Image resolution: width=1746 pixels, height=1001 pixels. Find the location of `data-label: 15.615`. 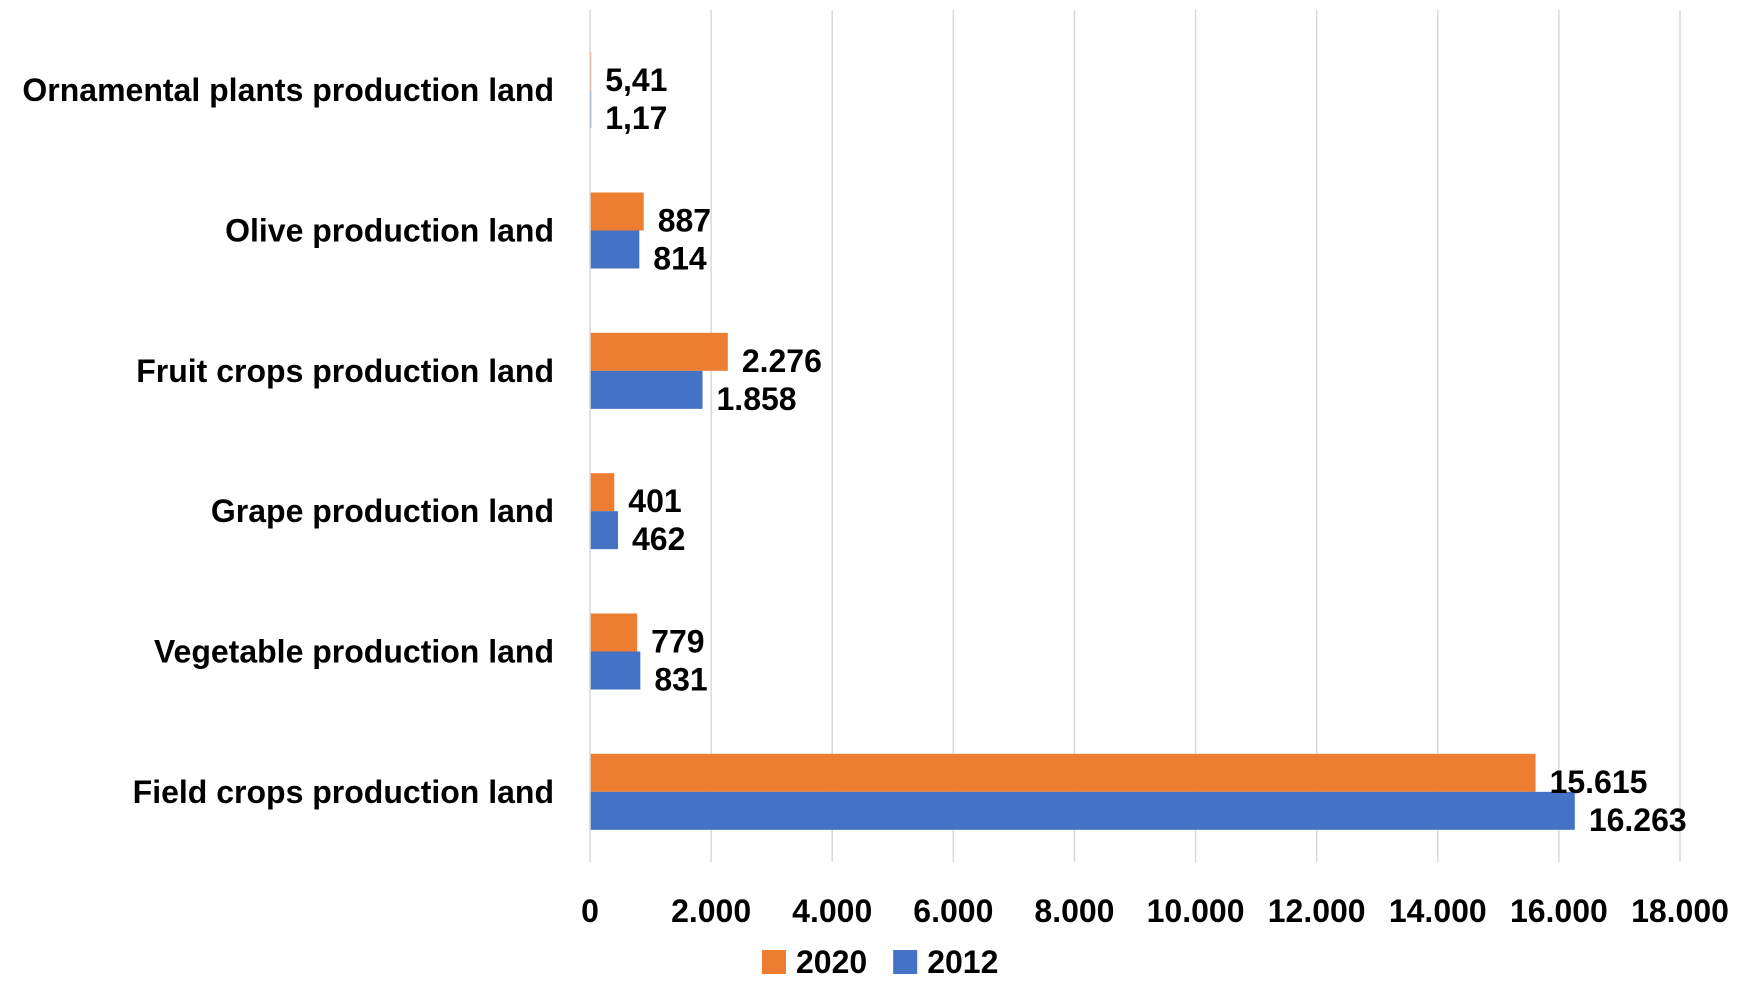

data-label: 15.615 is located at coordinates (1599, 782).